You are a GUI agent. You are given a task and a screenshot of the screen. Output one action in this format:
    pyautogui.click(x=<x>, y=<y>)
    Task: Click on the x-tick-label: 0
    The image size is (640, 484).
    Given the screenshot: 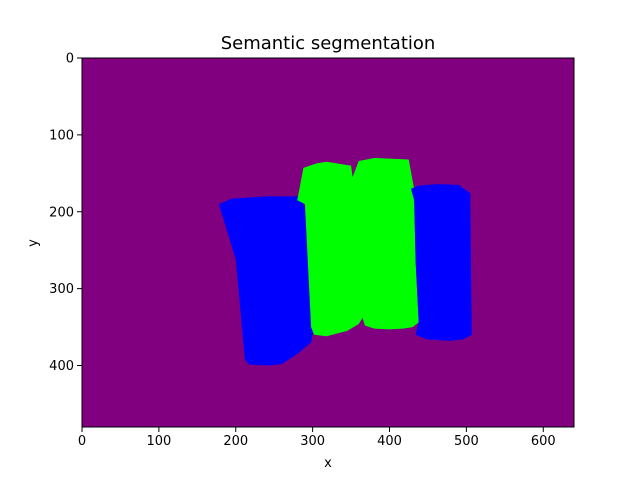 What is the action you would take?
    pyautogui.click(x=82, y=441)
    